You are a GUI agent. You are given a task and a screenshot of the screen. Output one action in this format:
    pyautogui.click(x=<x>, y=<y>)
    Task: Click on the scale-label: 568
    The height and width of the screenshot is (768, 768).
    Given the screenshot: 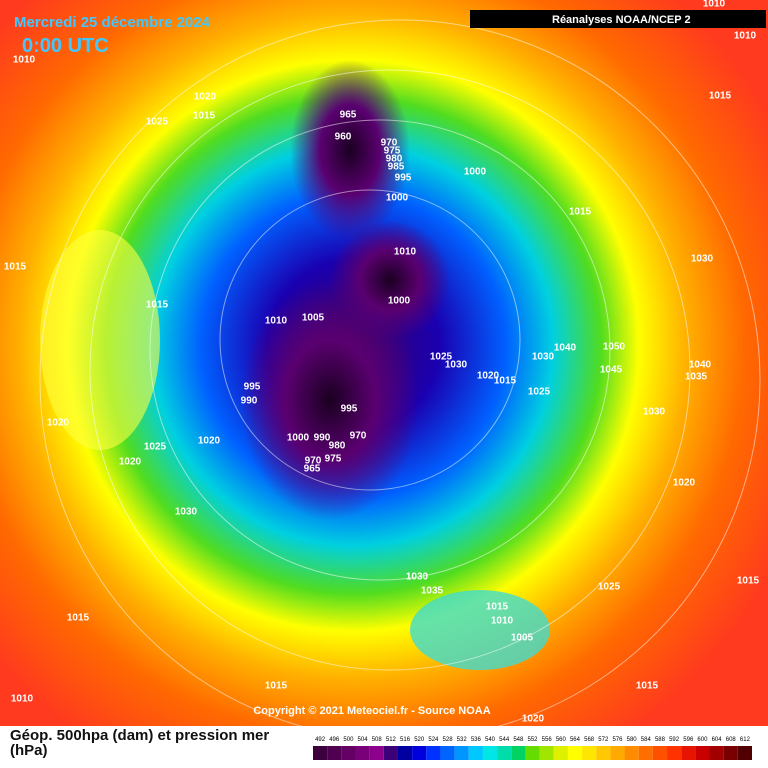 What is the action you would take?
    pyautogui.click(x=589, y=740)
    